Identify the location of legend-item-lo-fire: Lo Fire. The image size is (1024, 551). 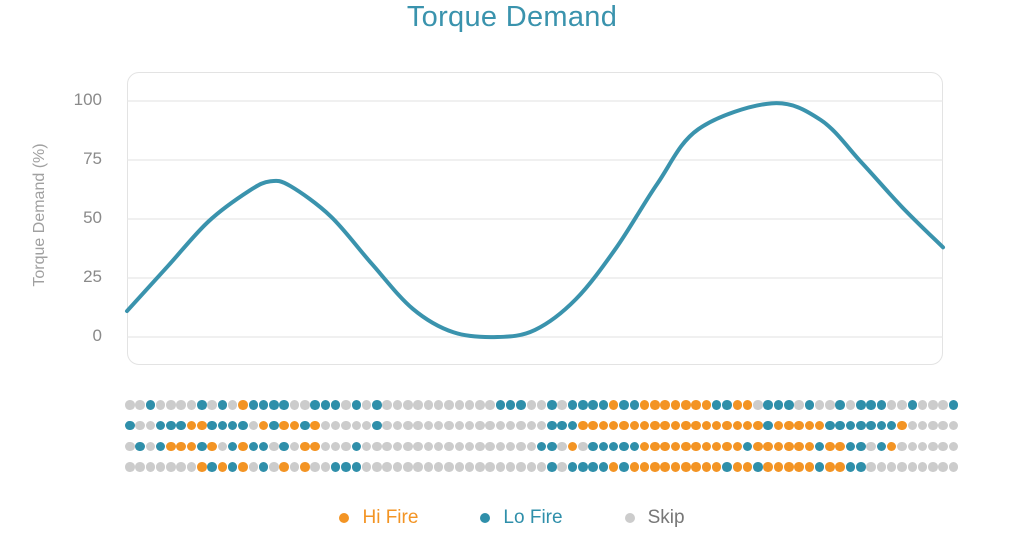
(521, 518).